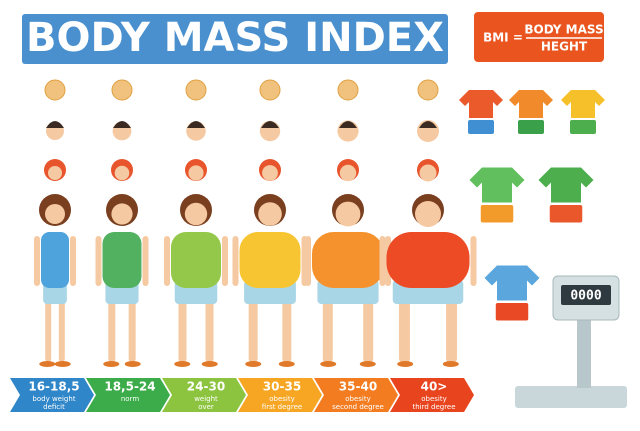 The width and height of the screenshot is (640, 431). What do you see at coordinates (433, 407) in the screenshot?
I see `category-description: third degree` at bounding box center [433, 407].